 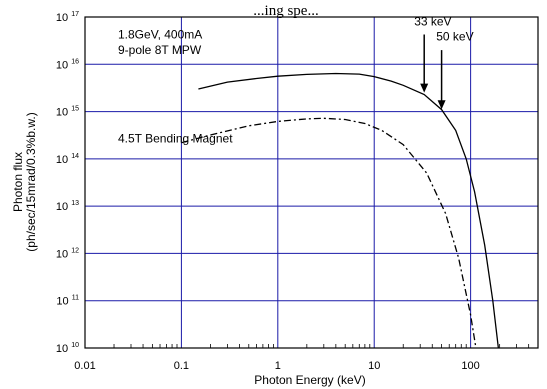 What do you see at coordinates (67, 348) in the screenshot?
I see `y-tick-label: 10 10` at bounding box center [67, 348].